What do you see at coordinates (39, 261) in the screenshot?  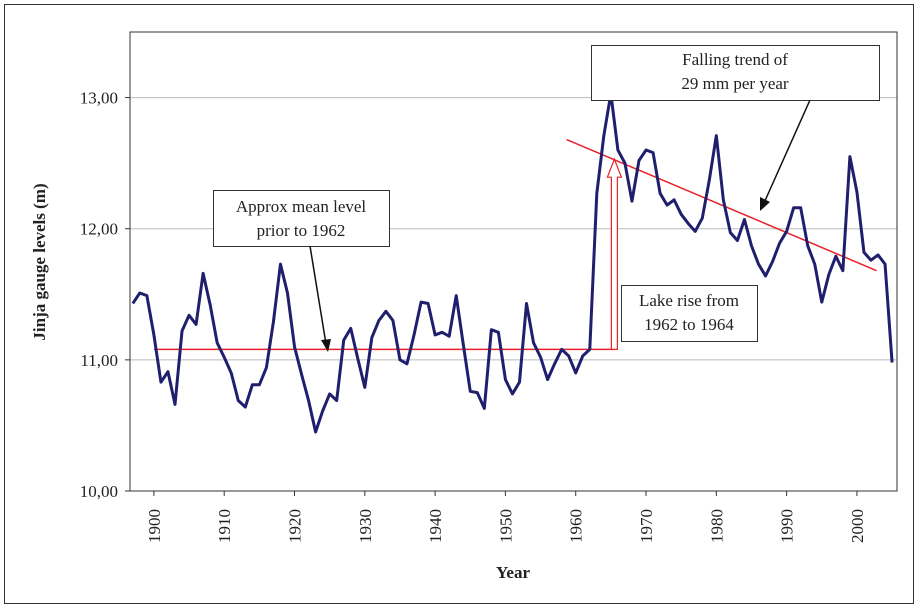 I see `y-axis-label: Jinja gauge levels (m)` at bounding box center [39, 261].